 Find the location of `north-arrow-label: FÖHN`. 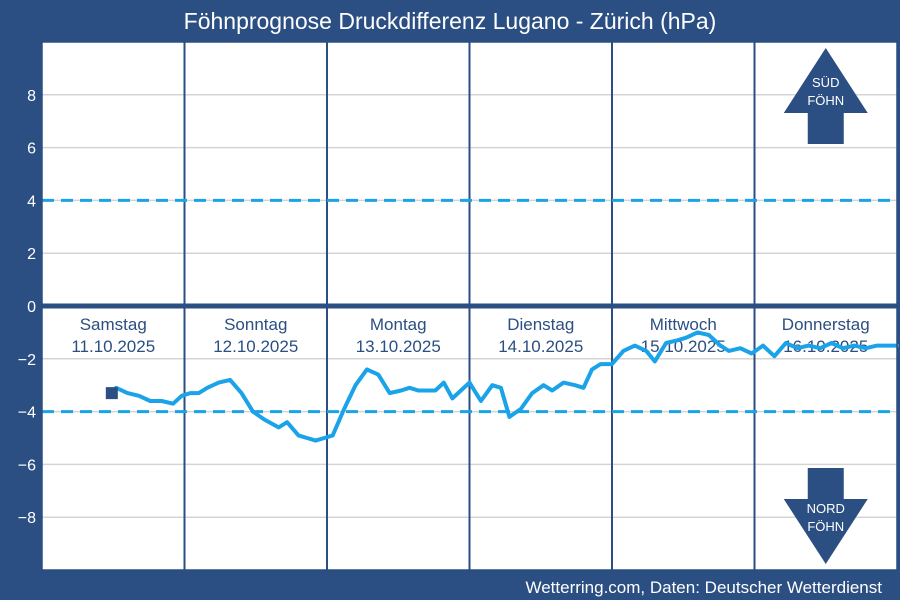

north-arrow-label: FÖHN is located at coordinates (825, 526).